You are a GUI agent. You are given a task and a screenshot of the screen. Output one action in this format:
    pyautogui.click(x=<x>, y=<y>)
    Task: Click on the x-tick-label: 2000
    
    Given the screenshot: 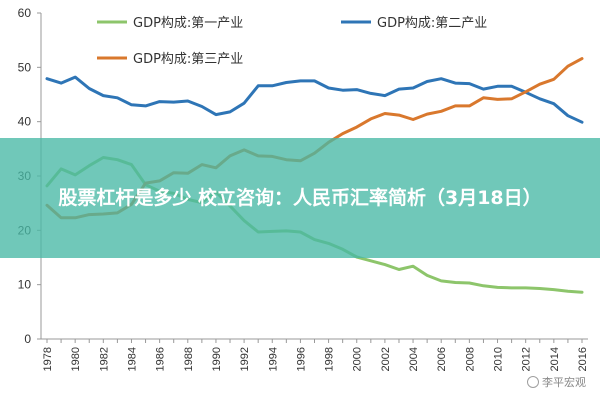 What is the action you would take?
    pyautogui.click(x=358, y=359)
    